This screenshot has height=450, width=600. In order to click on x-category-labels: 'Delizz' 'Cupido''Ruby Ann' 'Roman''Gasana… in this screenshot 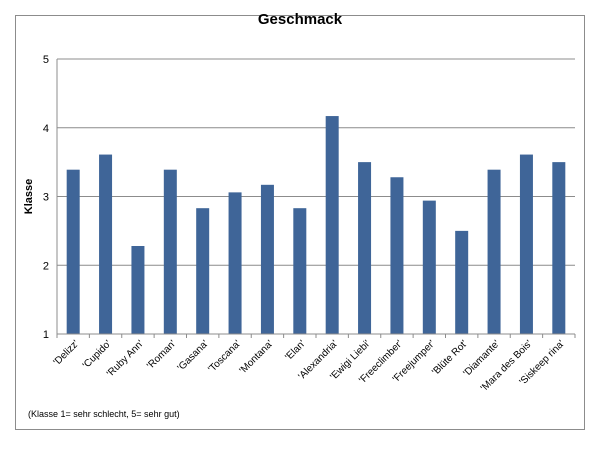, I will do `click(314, 364)`.